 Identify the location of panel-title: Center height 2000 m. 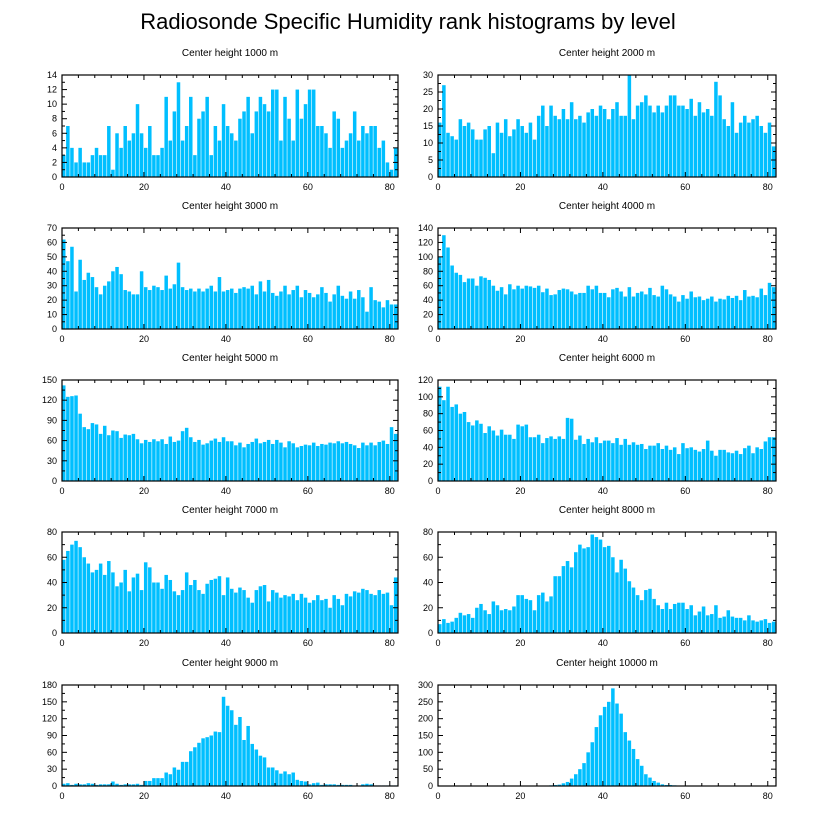
(607, 53).